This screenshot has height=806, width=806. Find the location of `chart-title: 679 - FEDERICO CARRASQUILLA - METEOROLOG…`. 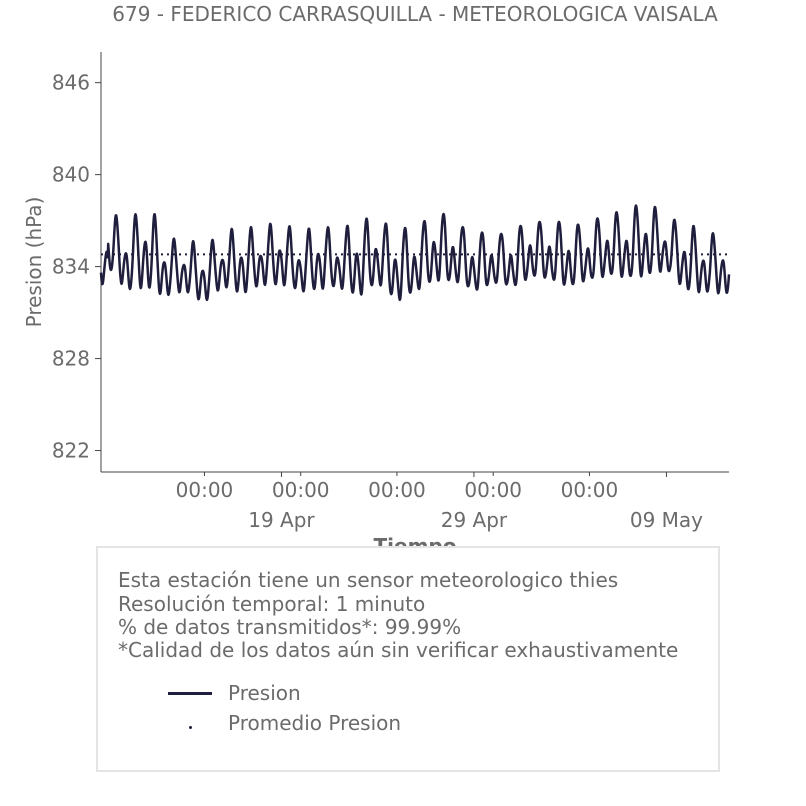

chart-title: 679 - FEDERICO CARRASQUILLA - METEOROLOG… is located at coordinates (415, 14).